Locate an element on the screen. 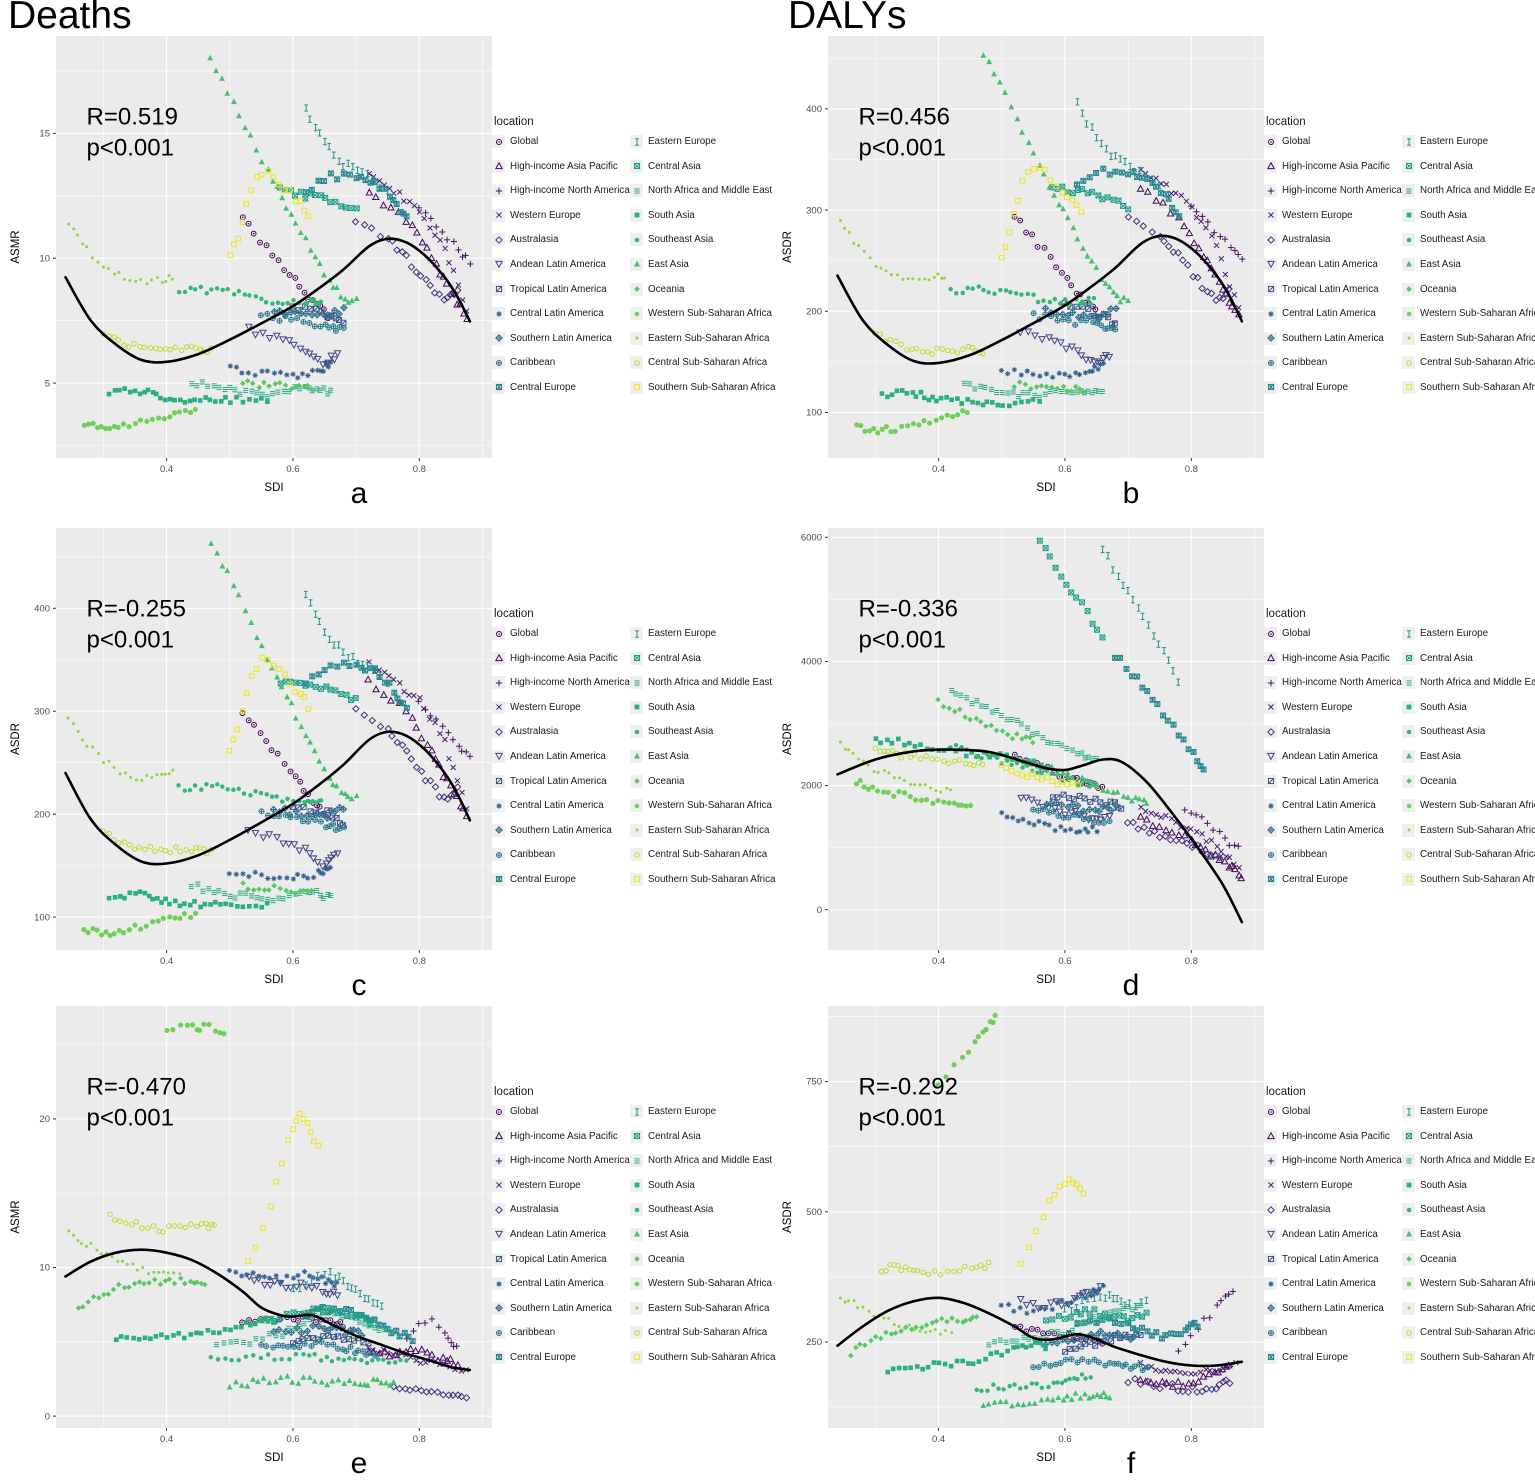 The width and height of the screenshot is (1535, 1483). legend-item-label: Caribbean is located at coordinates (1305, 1333).